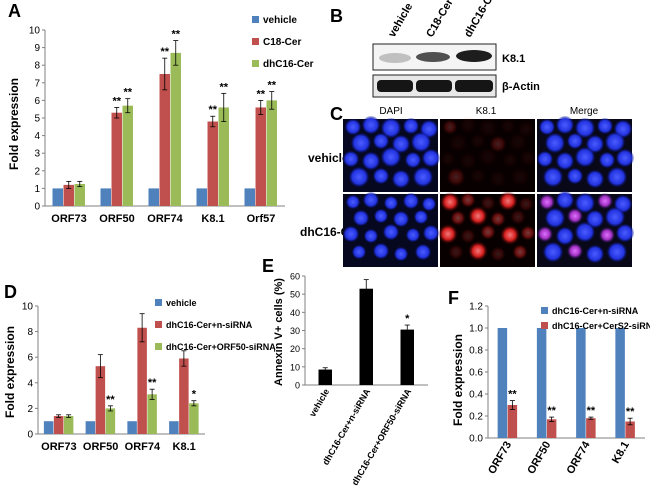  What do you see at coordinates (579, 457) in the screenshot?
I see `chart-f-category-label: ORF74` at bounding box center [579, 457].